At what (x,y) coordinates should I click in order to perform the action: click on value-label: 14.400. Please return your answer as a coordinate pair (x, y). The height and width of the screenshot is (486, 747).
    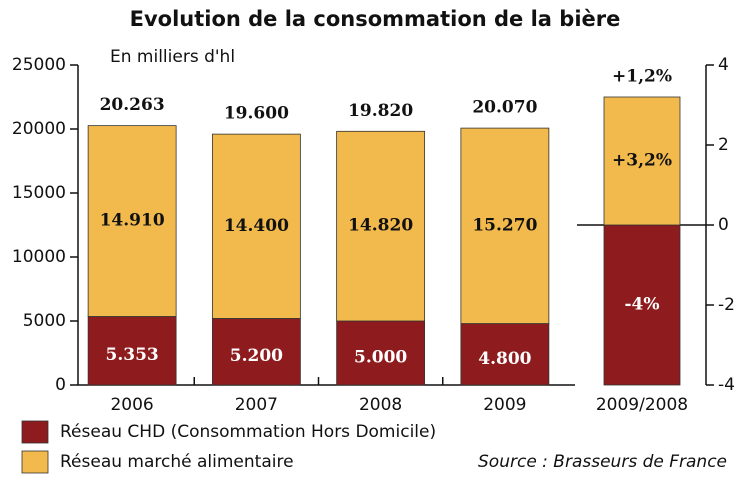
    Looking at the image, I should click on (256, 226).